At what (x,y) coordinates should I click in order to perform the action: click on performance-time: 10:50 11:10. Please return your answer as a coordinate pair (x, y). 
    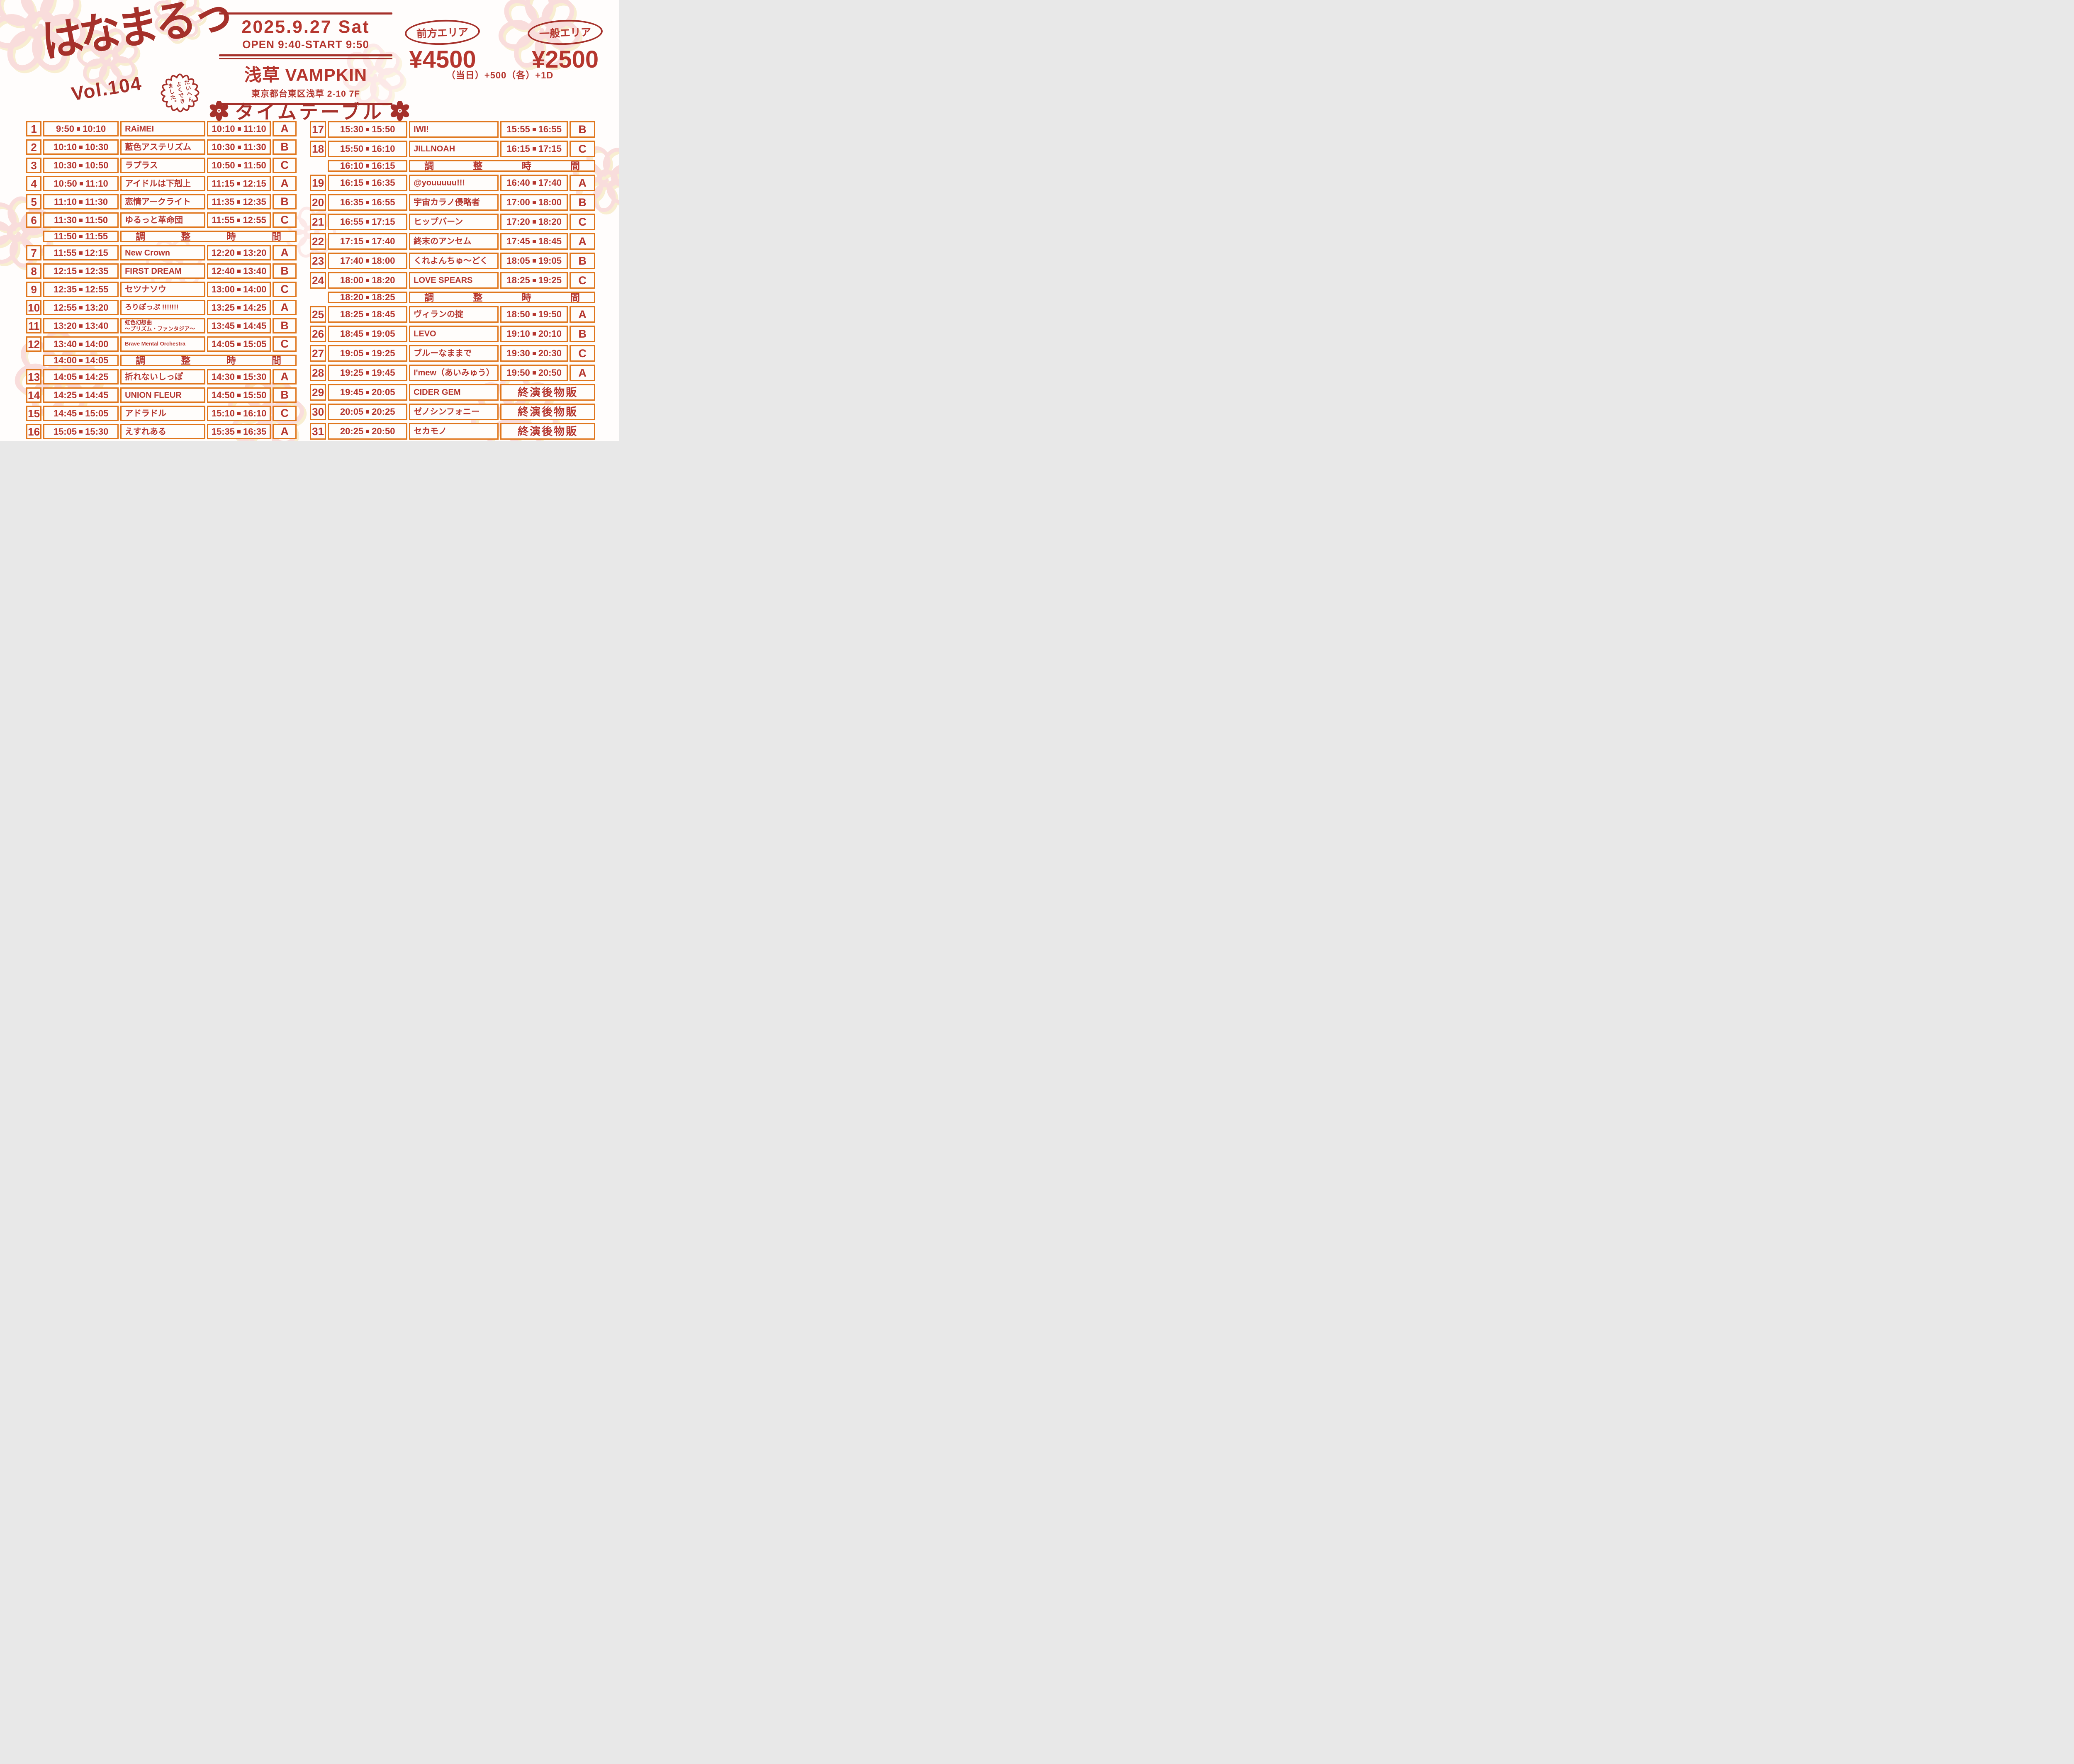
    Looking at the image, I should click on (81, 183).